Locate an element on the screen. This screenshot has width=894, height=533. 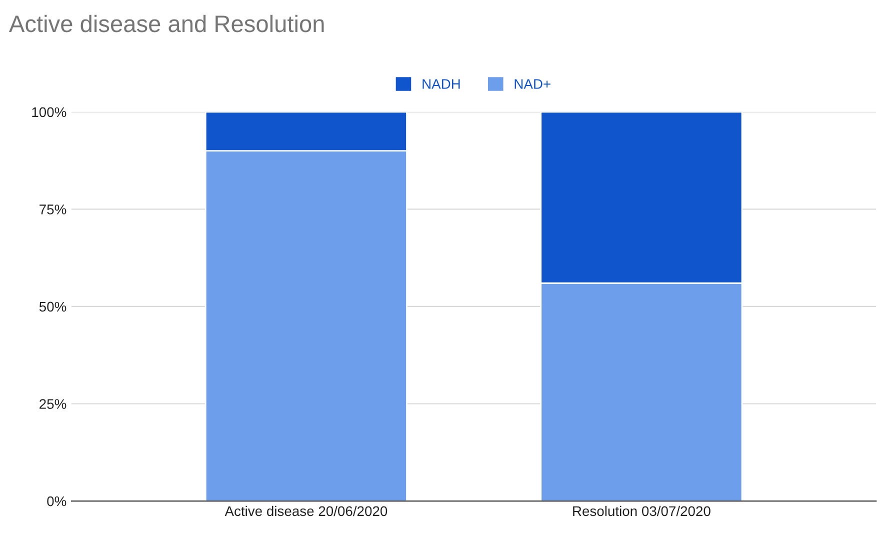
legend-label: NAD+ is located at coordinates (532, 84).